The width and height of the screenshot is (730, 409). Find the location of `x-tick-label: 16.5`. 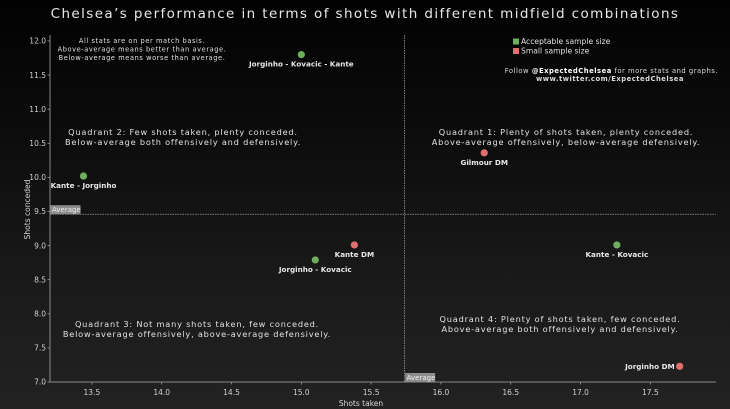

x-tick-label: 16.5 is located at coordinates (510, 392).